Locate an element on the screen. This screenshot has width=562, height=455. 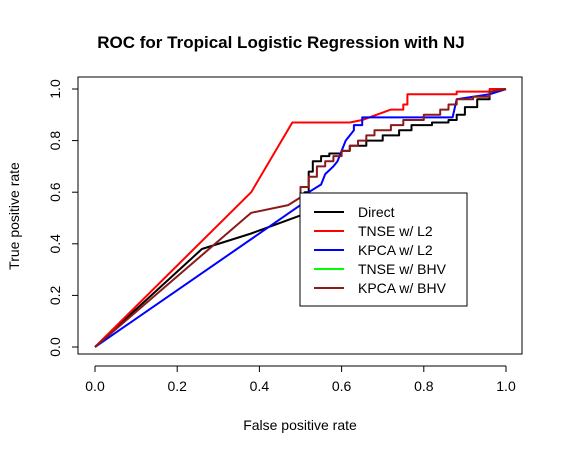
y-tick-label: 0.2 is located at coordinates (55, 295).